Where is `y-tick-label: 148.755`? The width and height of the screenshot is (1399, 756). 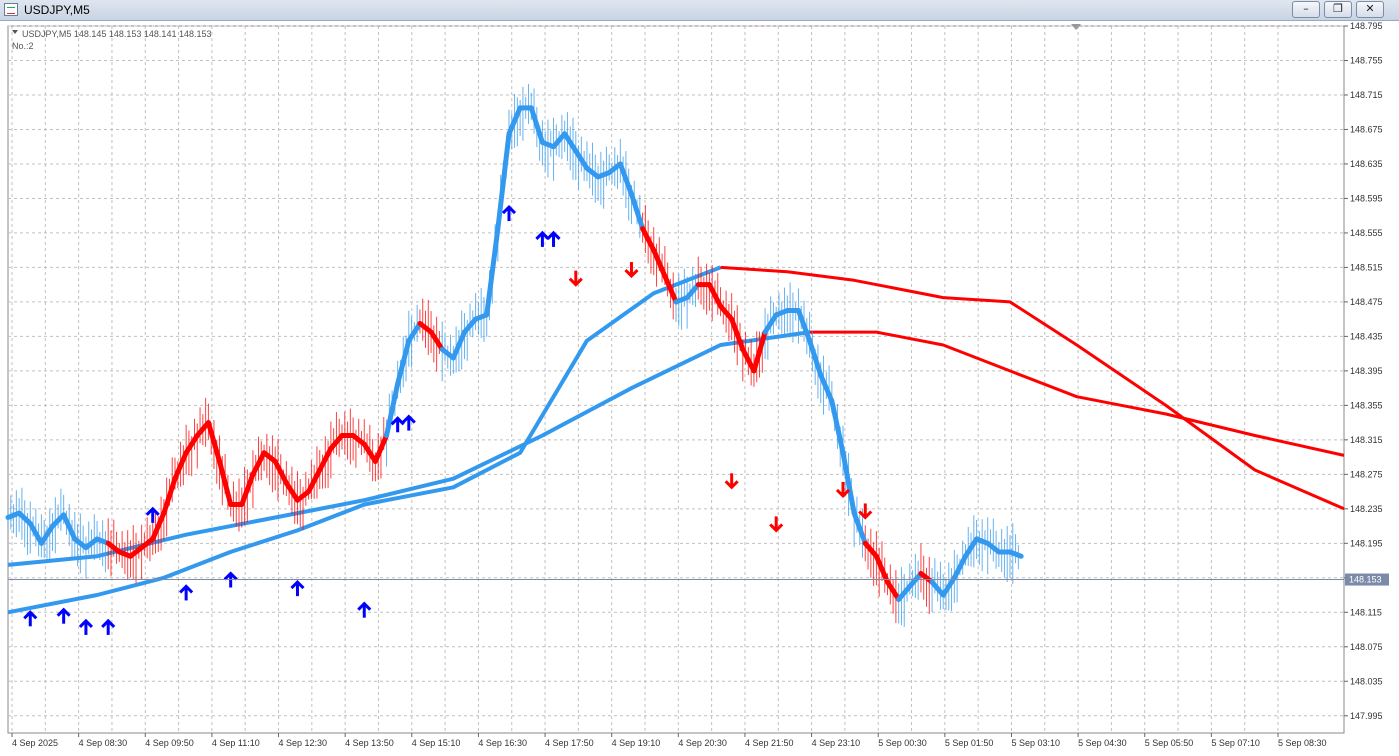
y-tick-label: 148.755 is located at coordinates (1366, 60).